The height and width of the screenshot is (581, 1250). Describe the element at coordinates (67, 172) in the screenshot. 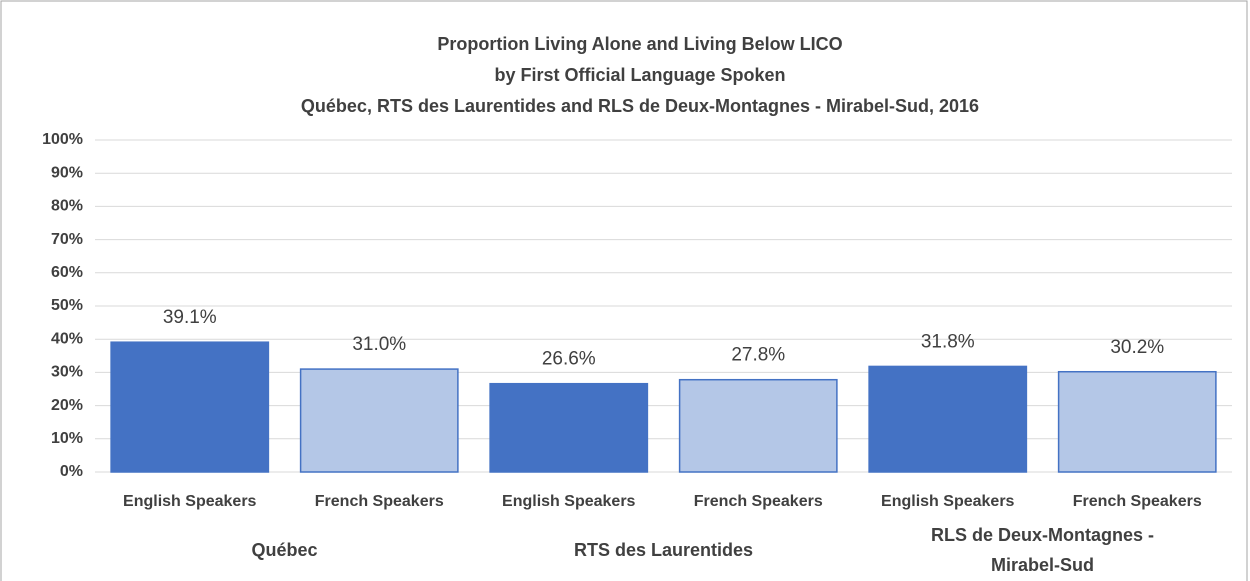

I see `y-tick-label: 90%` at that location.